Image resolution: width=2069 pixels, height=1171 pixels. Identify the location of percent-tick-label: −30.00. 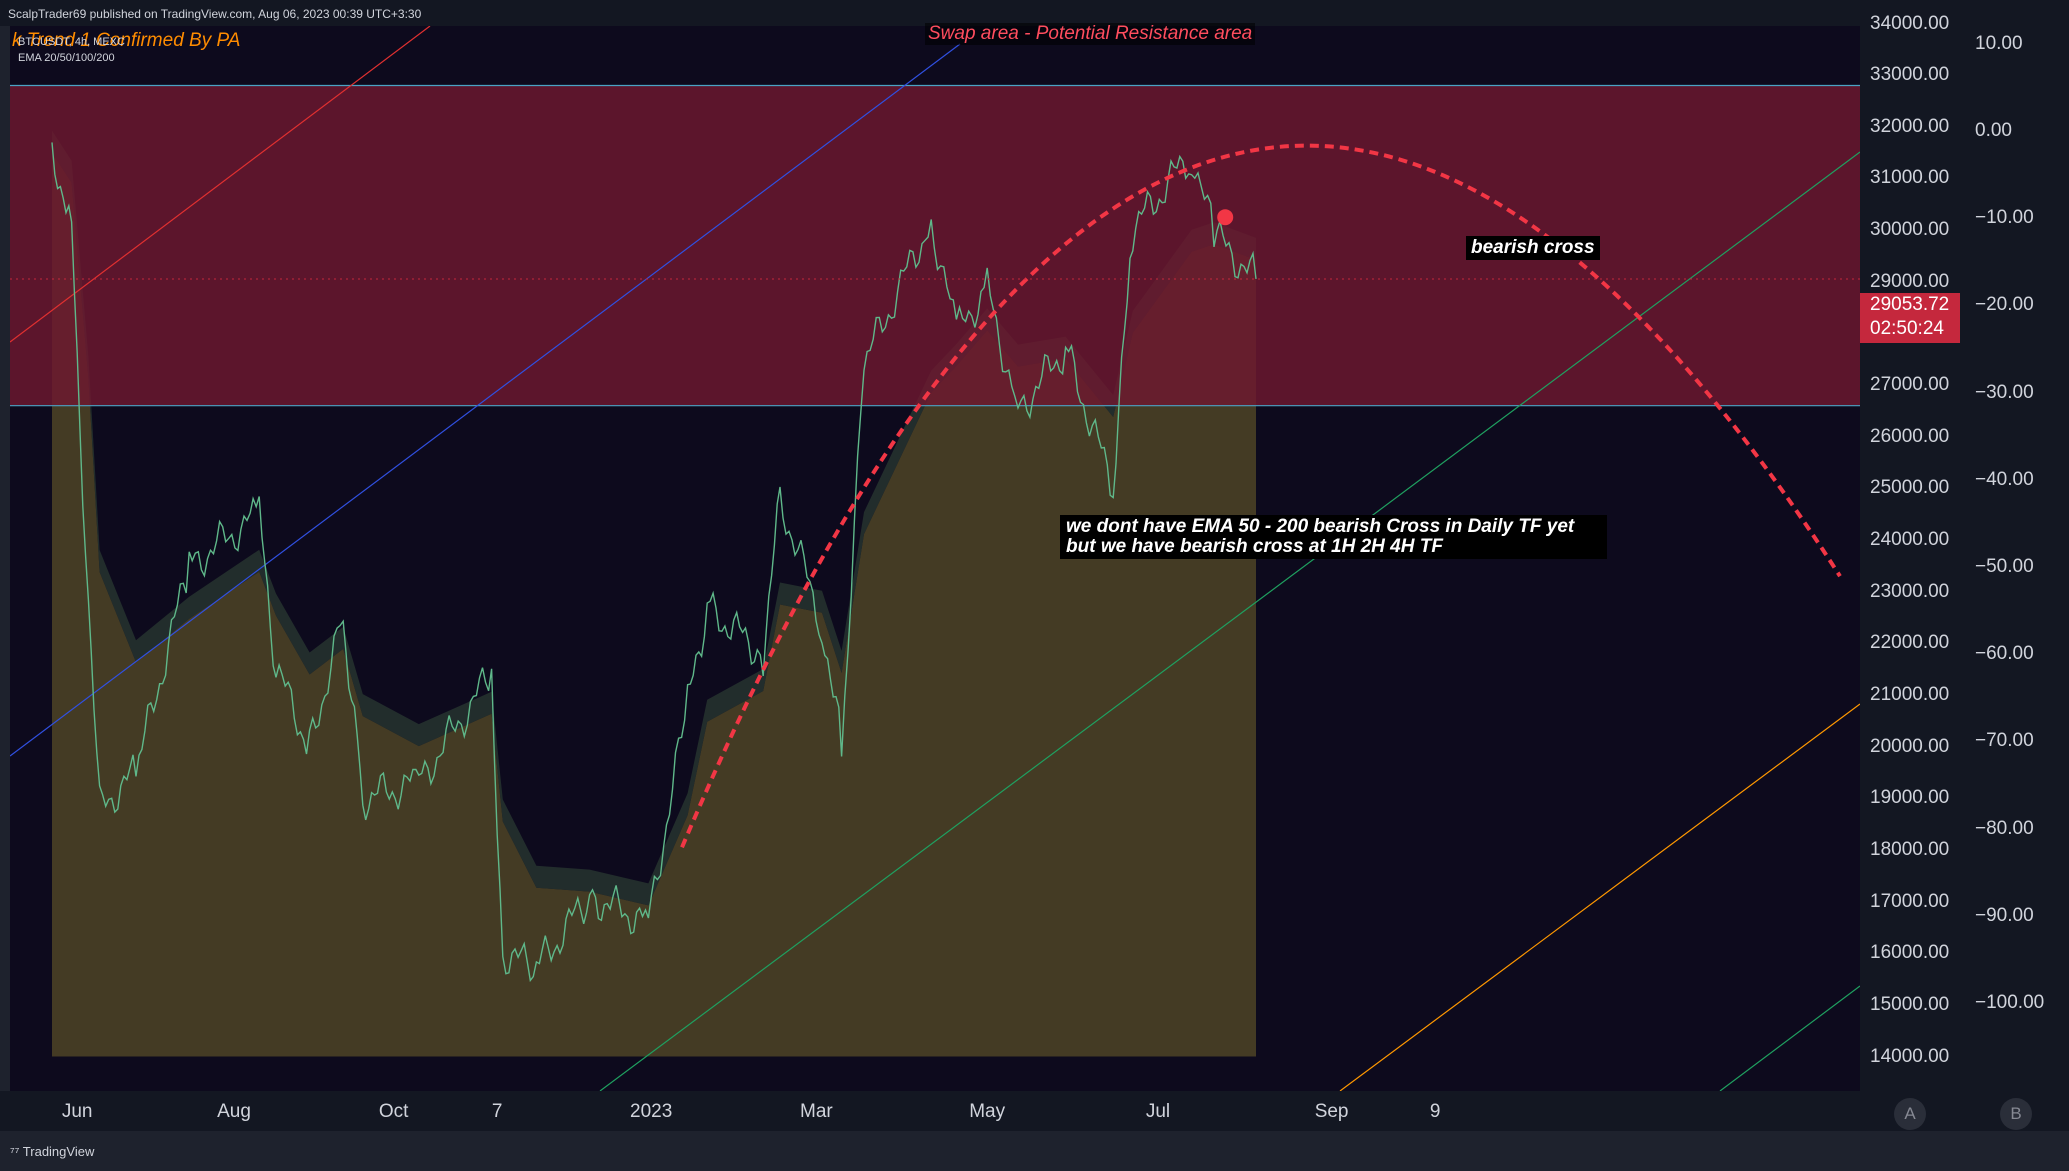
(2004, 392).